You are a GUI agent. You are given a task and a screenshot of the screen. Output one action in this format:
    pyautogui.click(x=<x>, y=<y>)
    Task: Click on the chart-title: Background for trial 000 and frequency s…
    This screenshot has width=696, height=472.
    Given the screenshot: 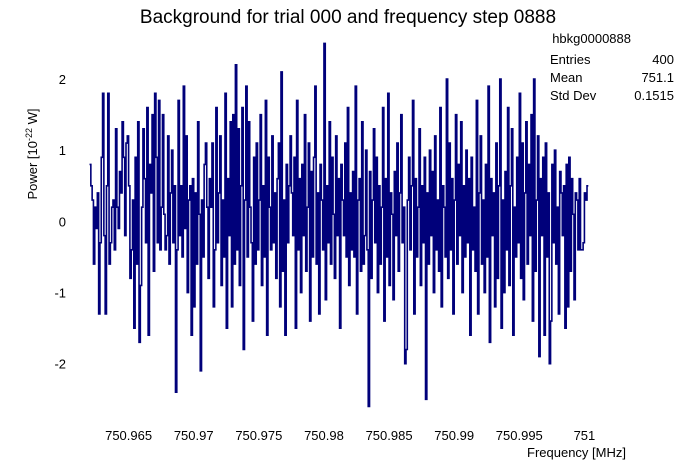 What is the action you would take?
    pyautogui.click(x=348, y=17)
    